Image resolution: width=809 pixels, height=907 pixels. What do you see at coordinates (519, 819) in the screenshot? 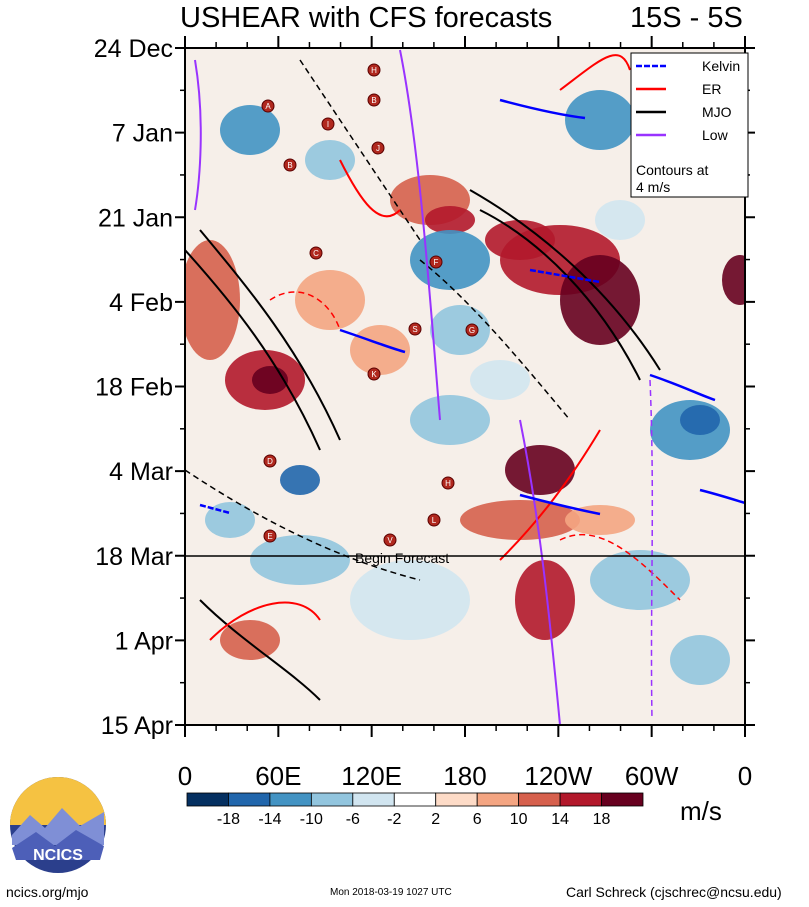
I see `colorbar-tick-label: 10` at bounding box center [519, 819].